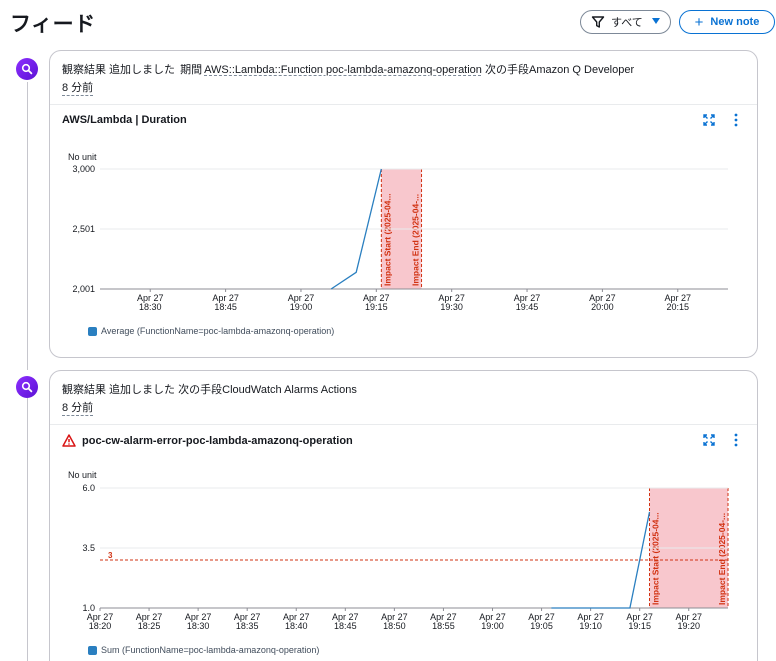  What do you see at coordinates (53, 24) in the screenshot?
I see `page-title: フィード` at bounding box center [53, 24].